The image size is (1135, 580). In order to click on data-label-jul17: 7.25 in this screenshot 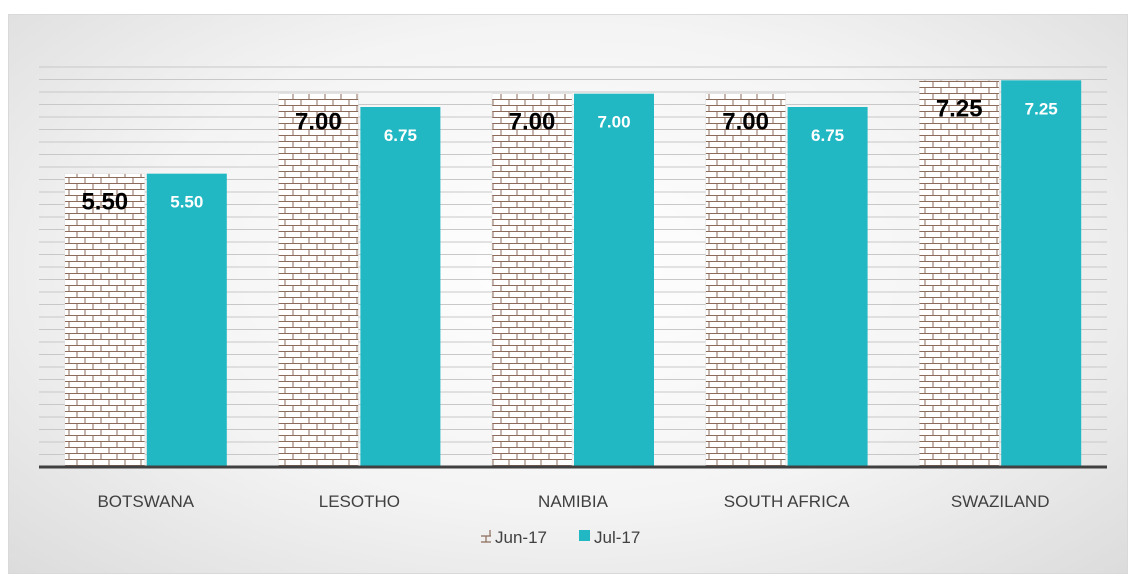, I will do `click(1041, 108)`.